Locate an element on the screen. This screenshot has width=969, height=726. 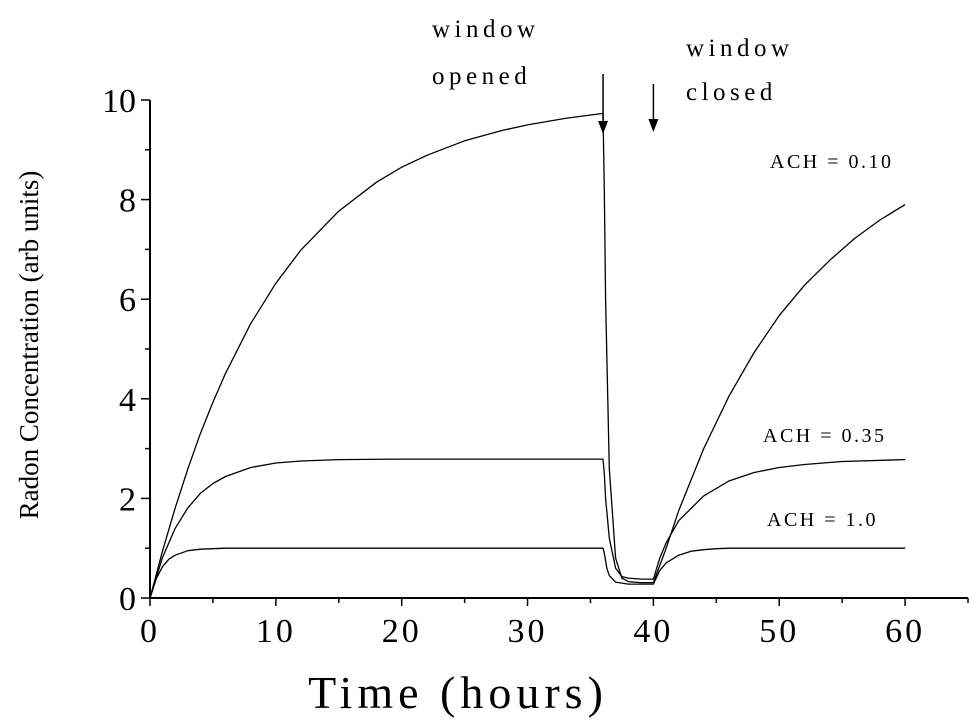
y-tick-label: 8 is located at coordinates (127, 201).